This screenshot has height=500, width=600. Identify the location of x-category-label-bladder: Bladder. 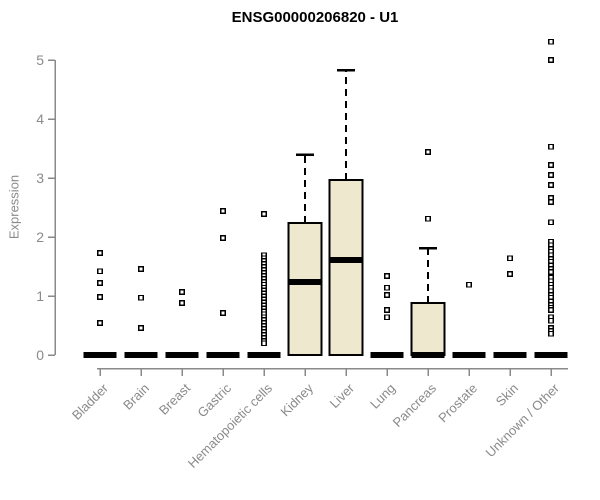
(90, 401).